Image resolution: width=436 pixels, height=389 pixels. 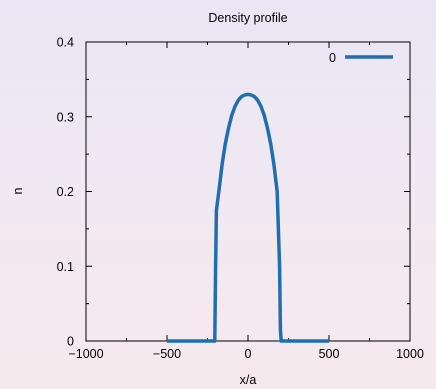 What do you see at coordinates (65, 267) in the screenshot?
I see `y-tick-label: 0.1` at bounding box center [65, 267].